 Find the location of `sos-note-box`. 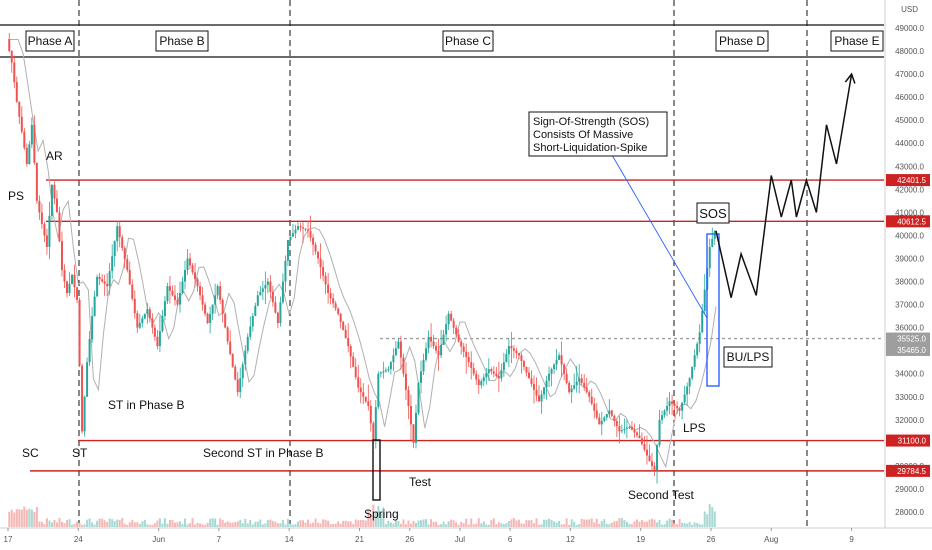

sos-note-box is located at coordinates (598, 134).